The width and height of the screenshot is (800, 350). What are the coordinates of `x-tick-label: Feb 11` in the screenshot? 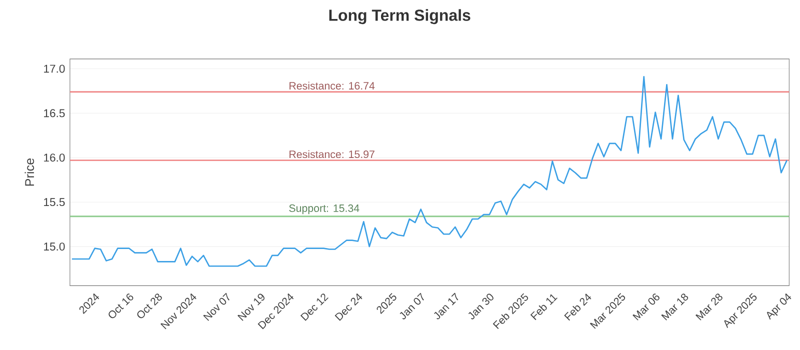 It's located at (544, 307).